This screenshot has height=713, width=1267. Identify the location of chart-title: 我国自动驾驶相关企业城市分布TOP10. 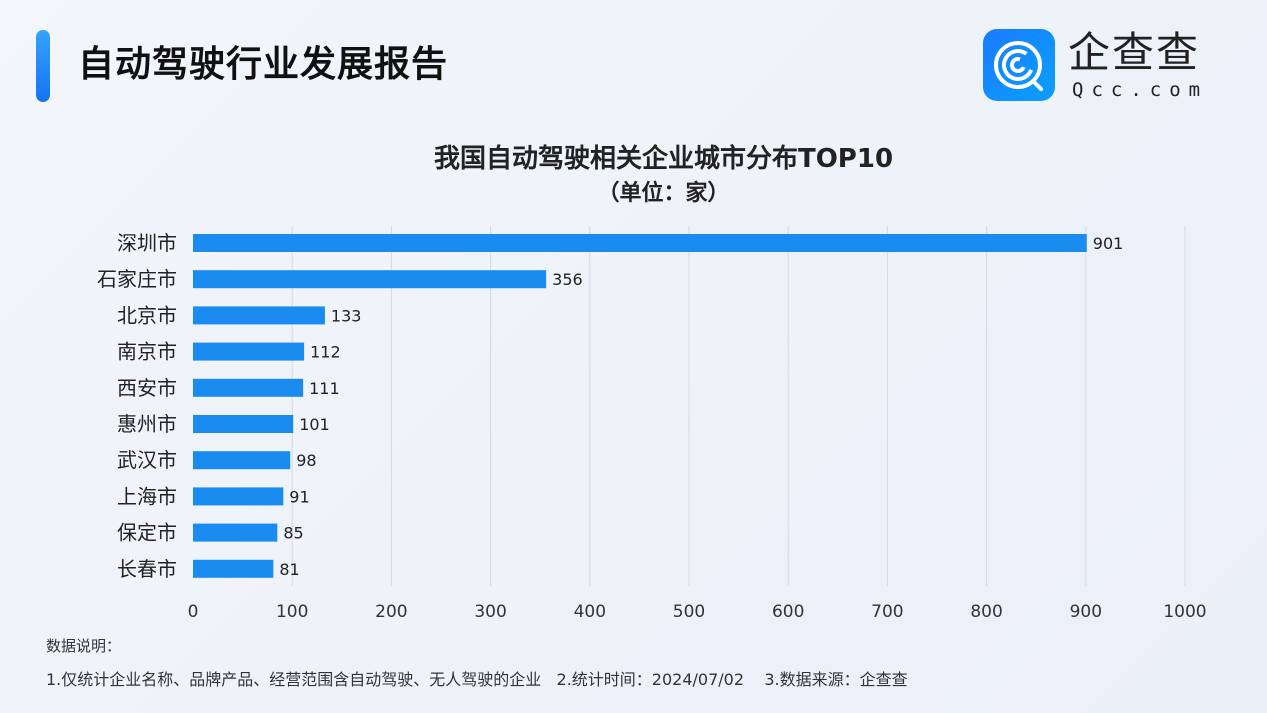
(663, 159).